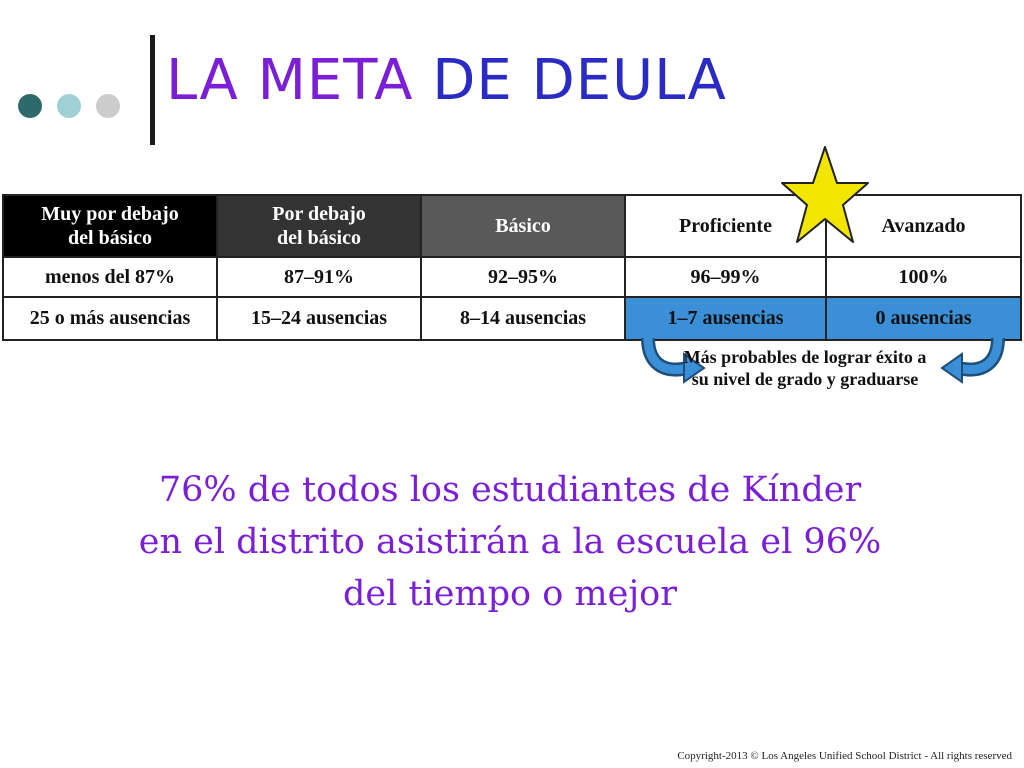  I want to click on table-cell-highlight: 1–7 ausencias, so click(725, 318).